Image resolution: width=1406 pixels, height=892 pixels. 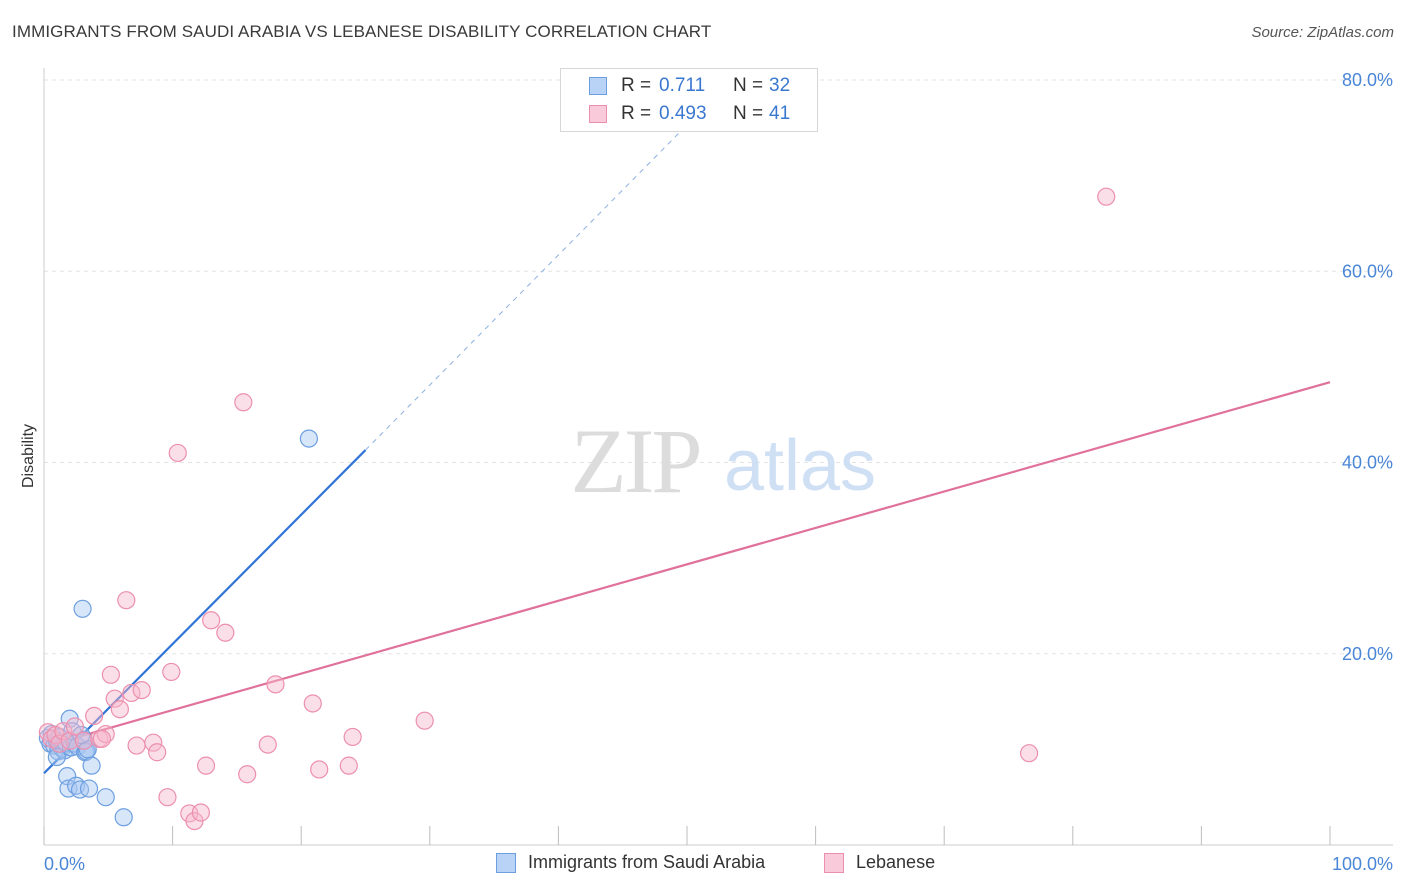 I want to click on legend-row-saudi: R = 0.711 N = 32, so click(x=675, y=86).